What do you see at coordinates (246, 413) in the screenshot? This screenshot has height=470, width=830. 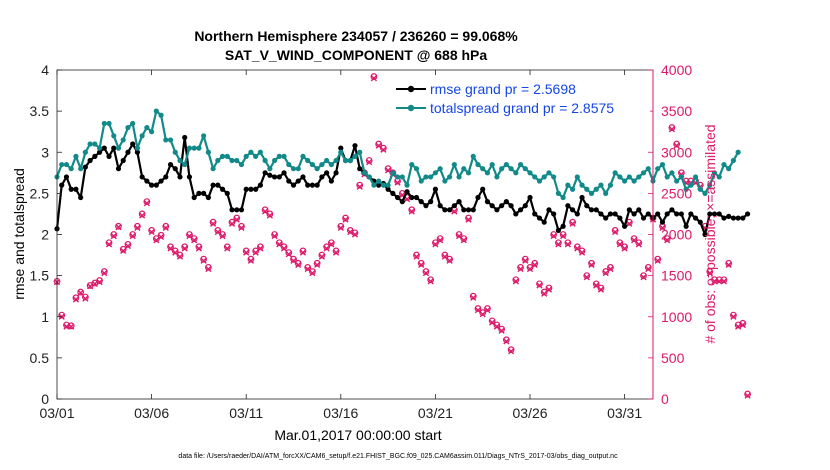 I see `x-tick-label: 03/11` at bounding box center [246, 413].